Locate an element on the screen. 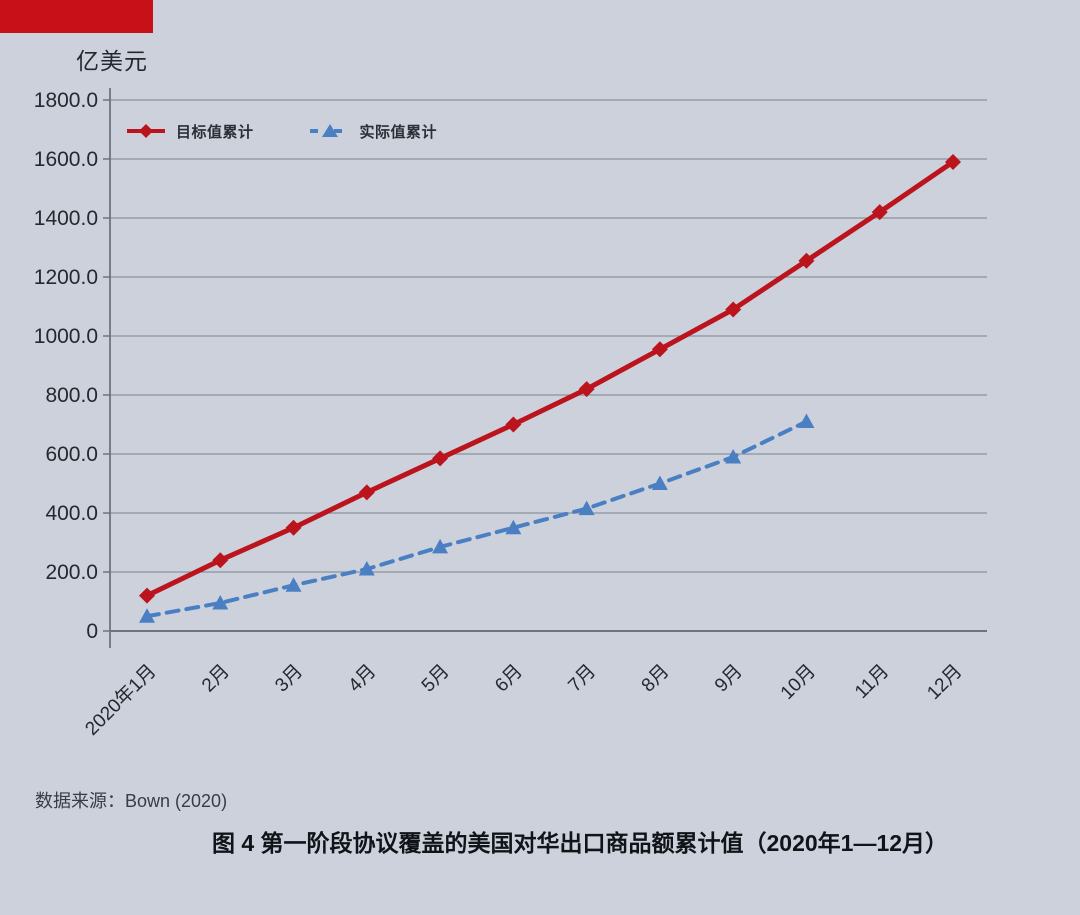 This screenshot has width=1080, height=915. legend-item-actual: 实际值累计 is located at coordinates (373, 131).